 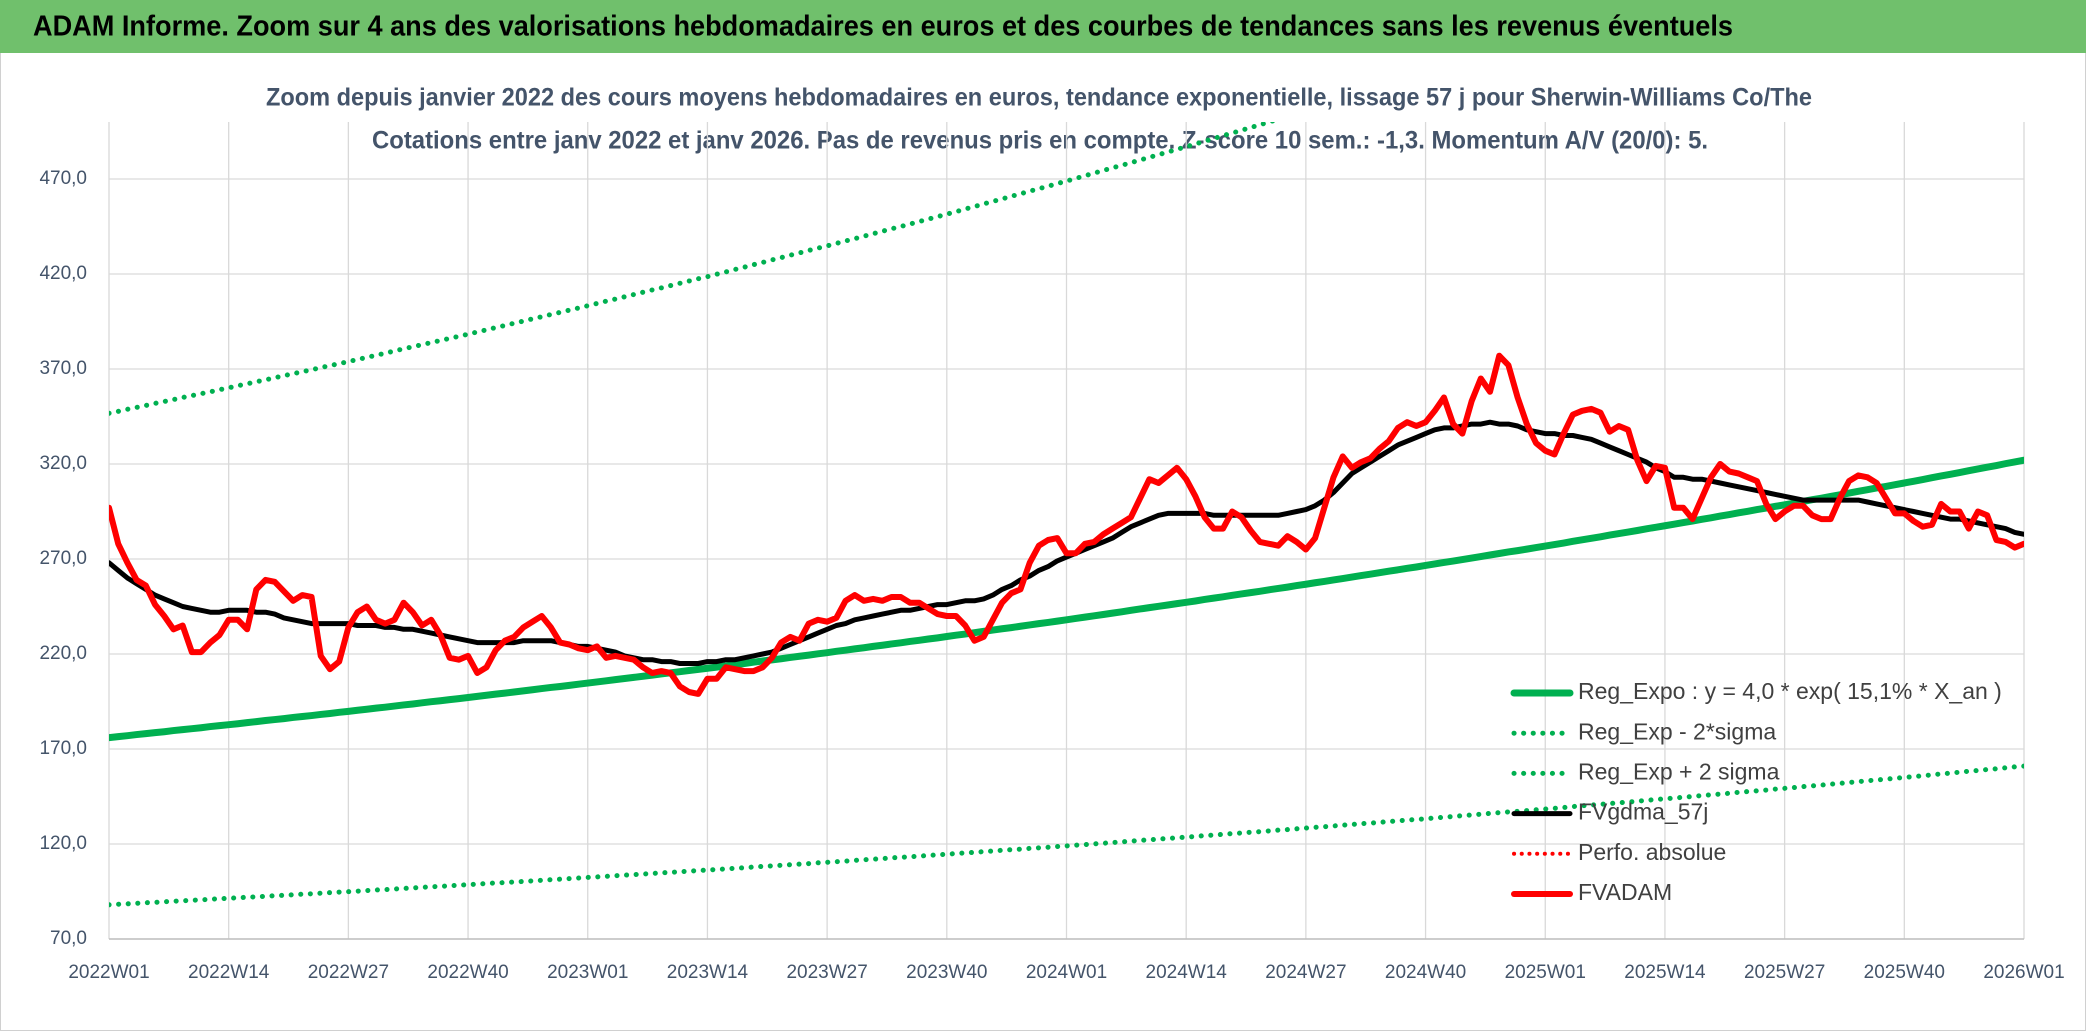 What do you see at coordinates (1677, 731) in the screenshot?
I see `legend-label: Reg_Exp - 2*sigma` at bounding box center [1677, 731].